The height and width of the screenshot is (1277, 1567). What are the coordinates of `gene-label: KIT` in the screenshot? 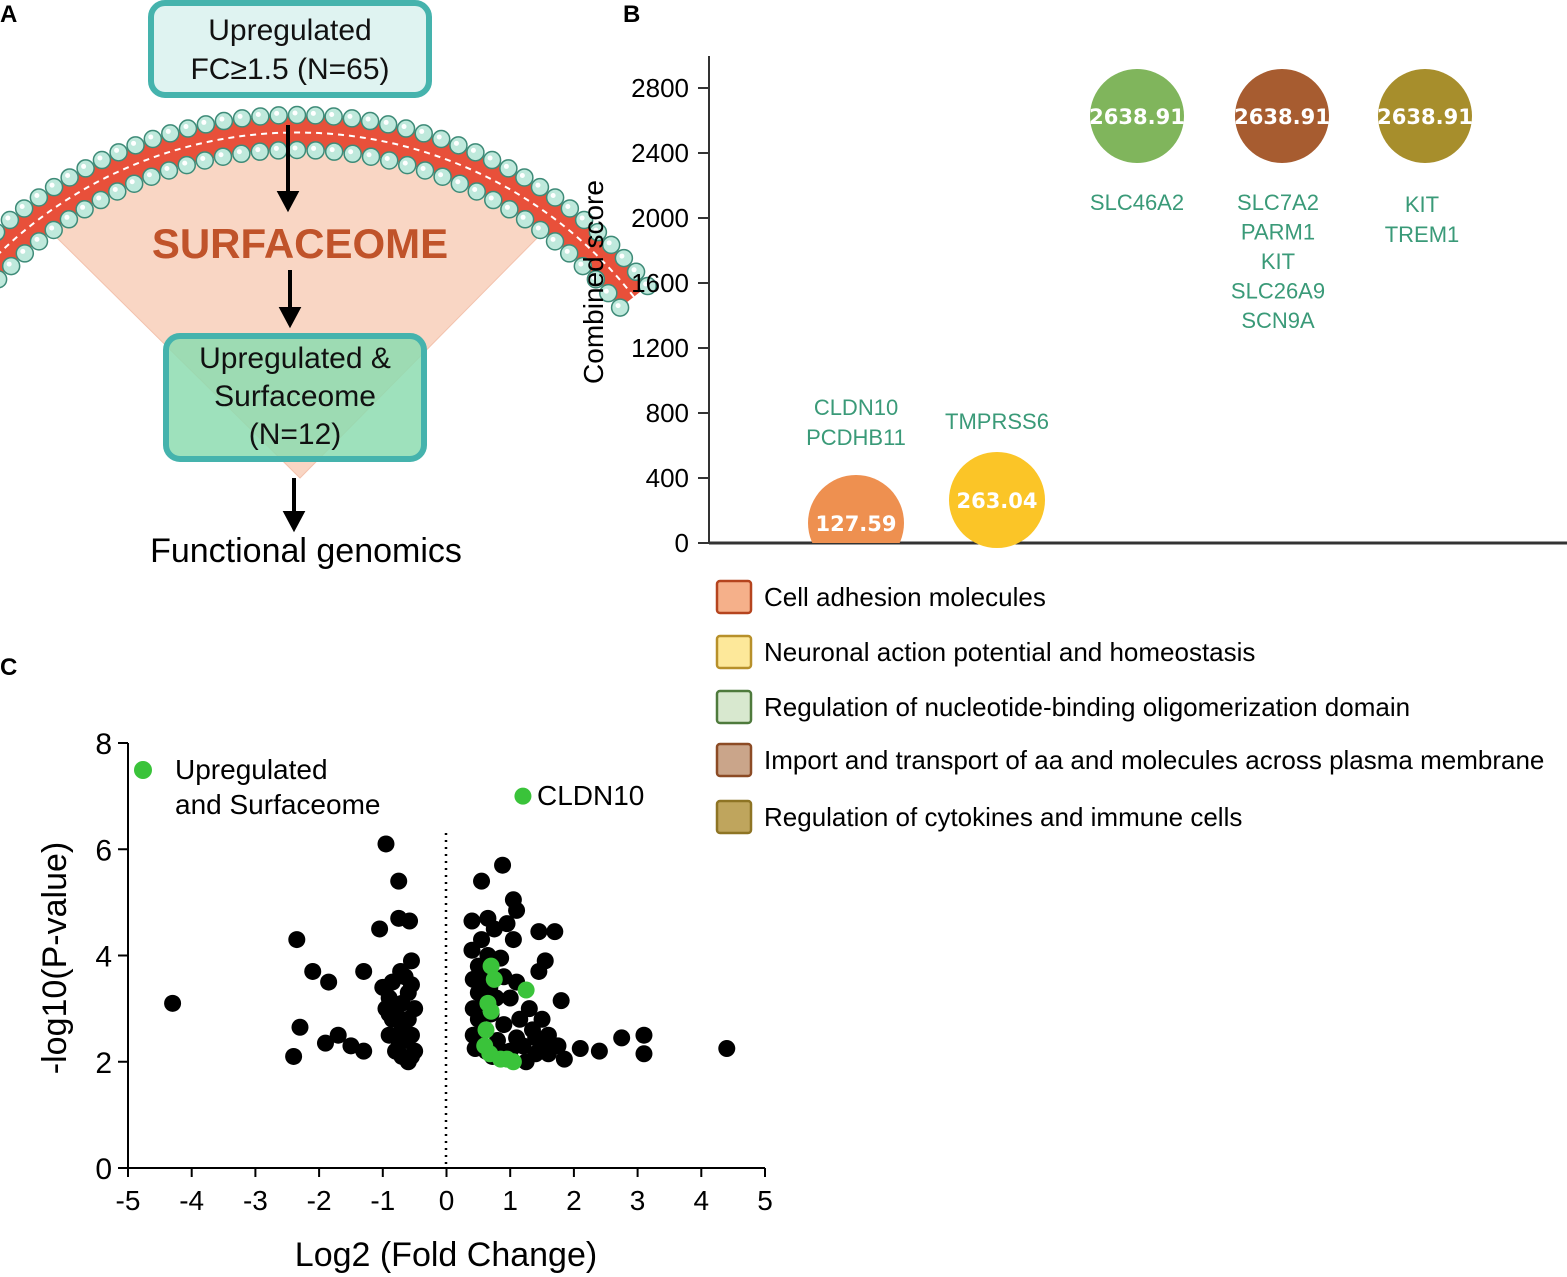 It's located at (1278, 261).